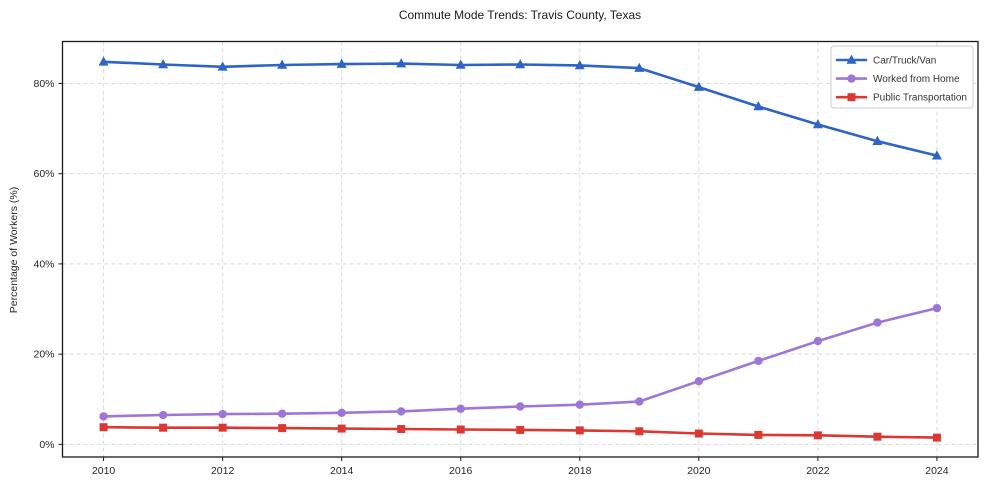  What do you see at coordinates (46, 445) in the screenshot?
I see `y-tick-label: 0%` at bounding box center [46, 445].